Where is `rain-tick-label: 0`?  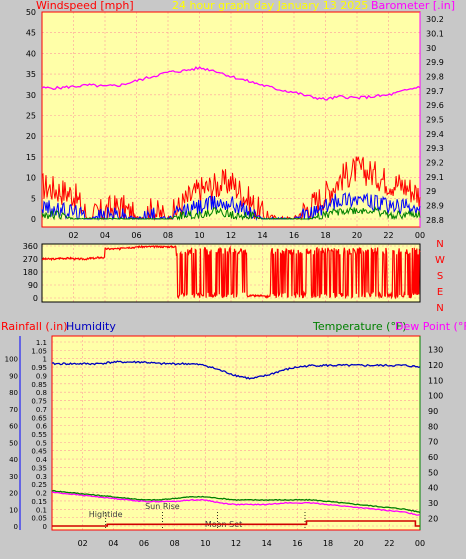
rain-tick-label: 0 is located at coordinates (45, 527).